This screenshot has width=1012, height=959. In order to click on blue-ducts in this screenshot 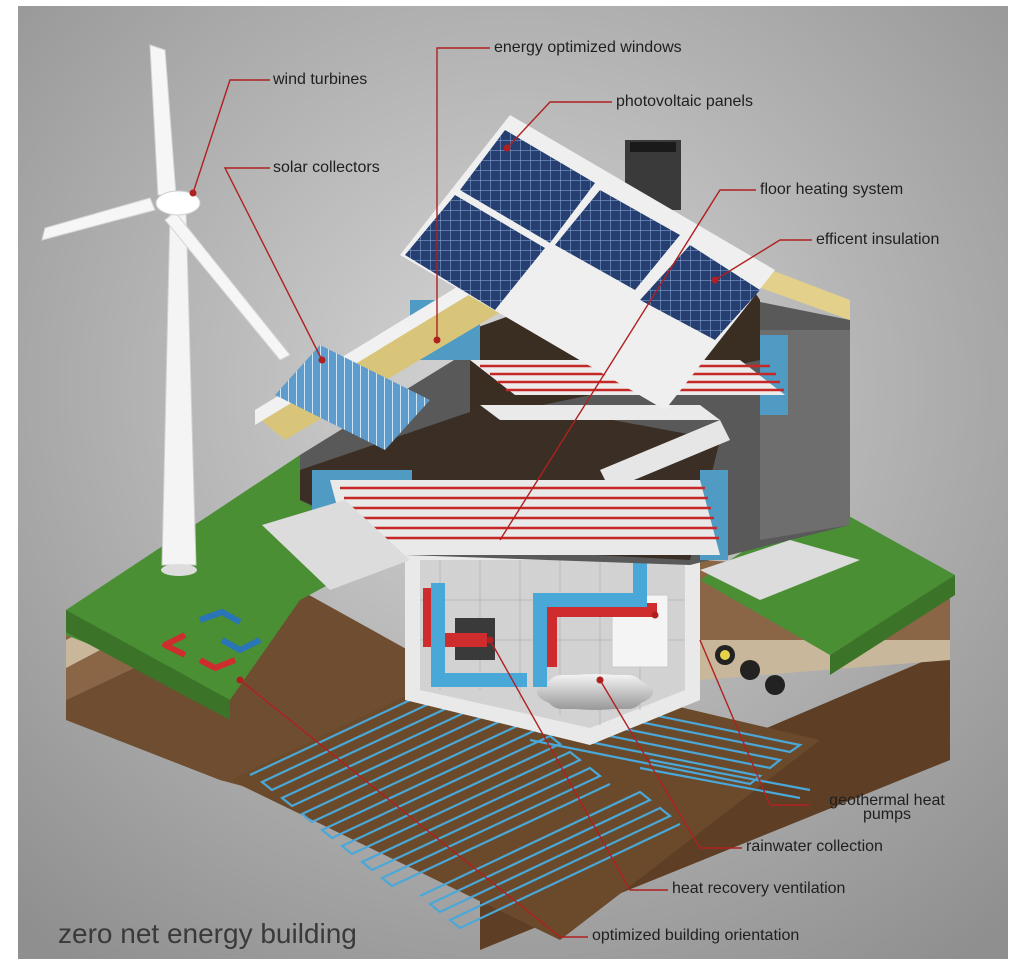, I will do `click(539, 625)`.